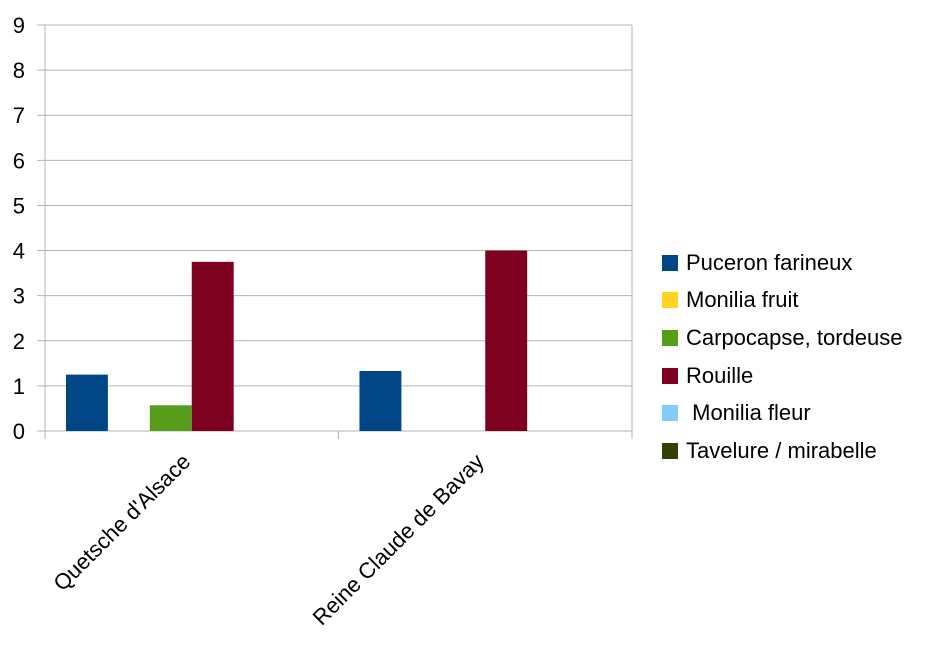 This screenshot has height=653, width=942. I want to click on legend-item: Carpocapse, tordeuse, so click(782, 338).